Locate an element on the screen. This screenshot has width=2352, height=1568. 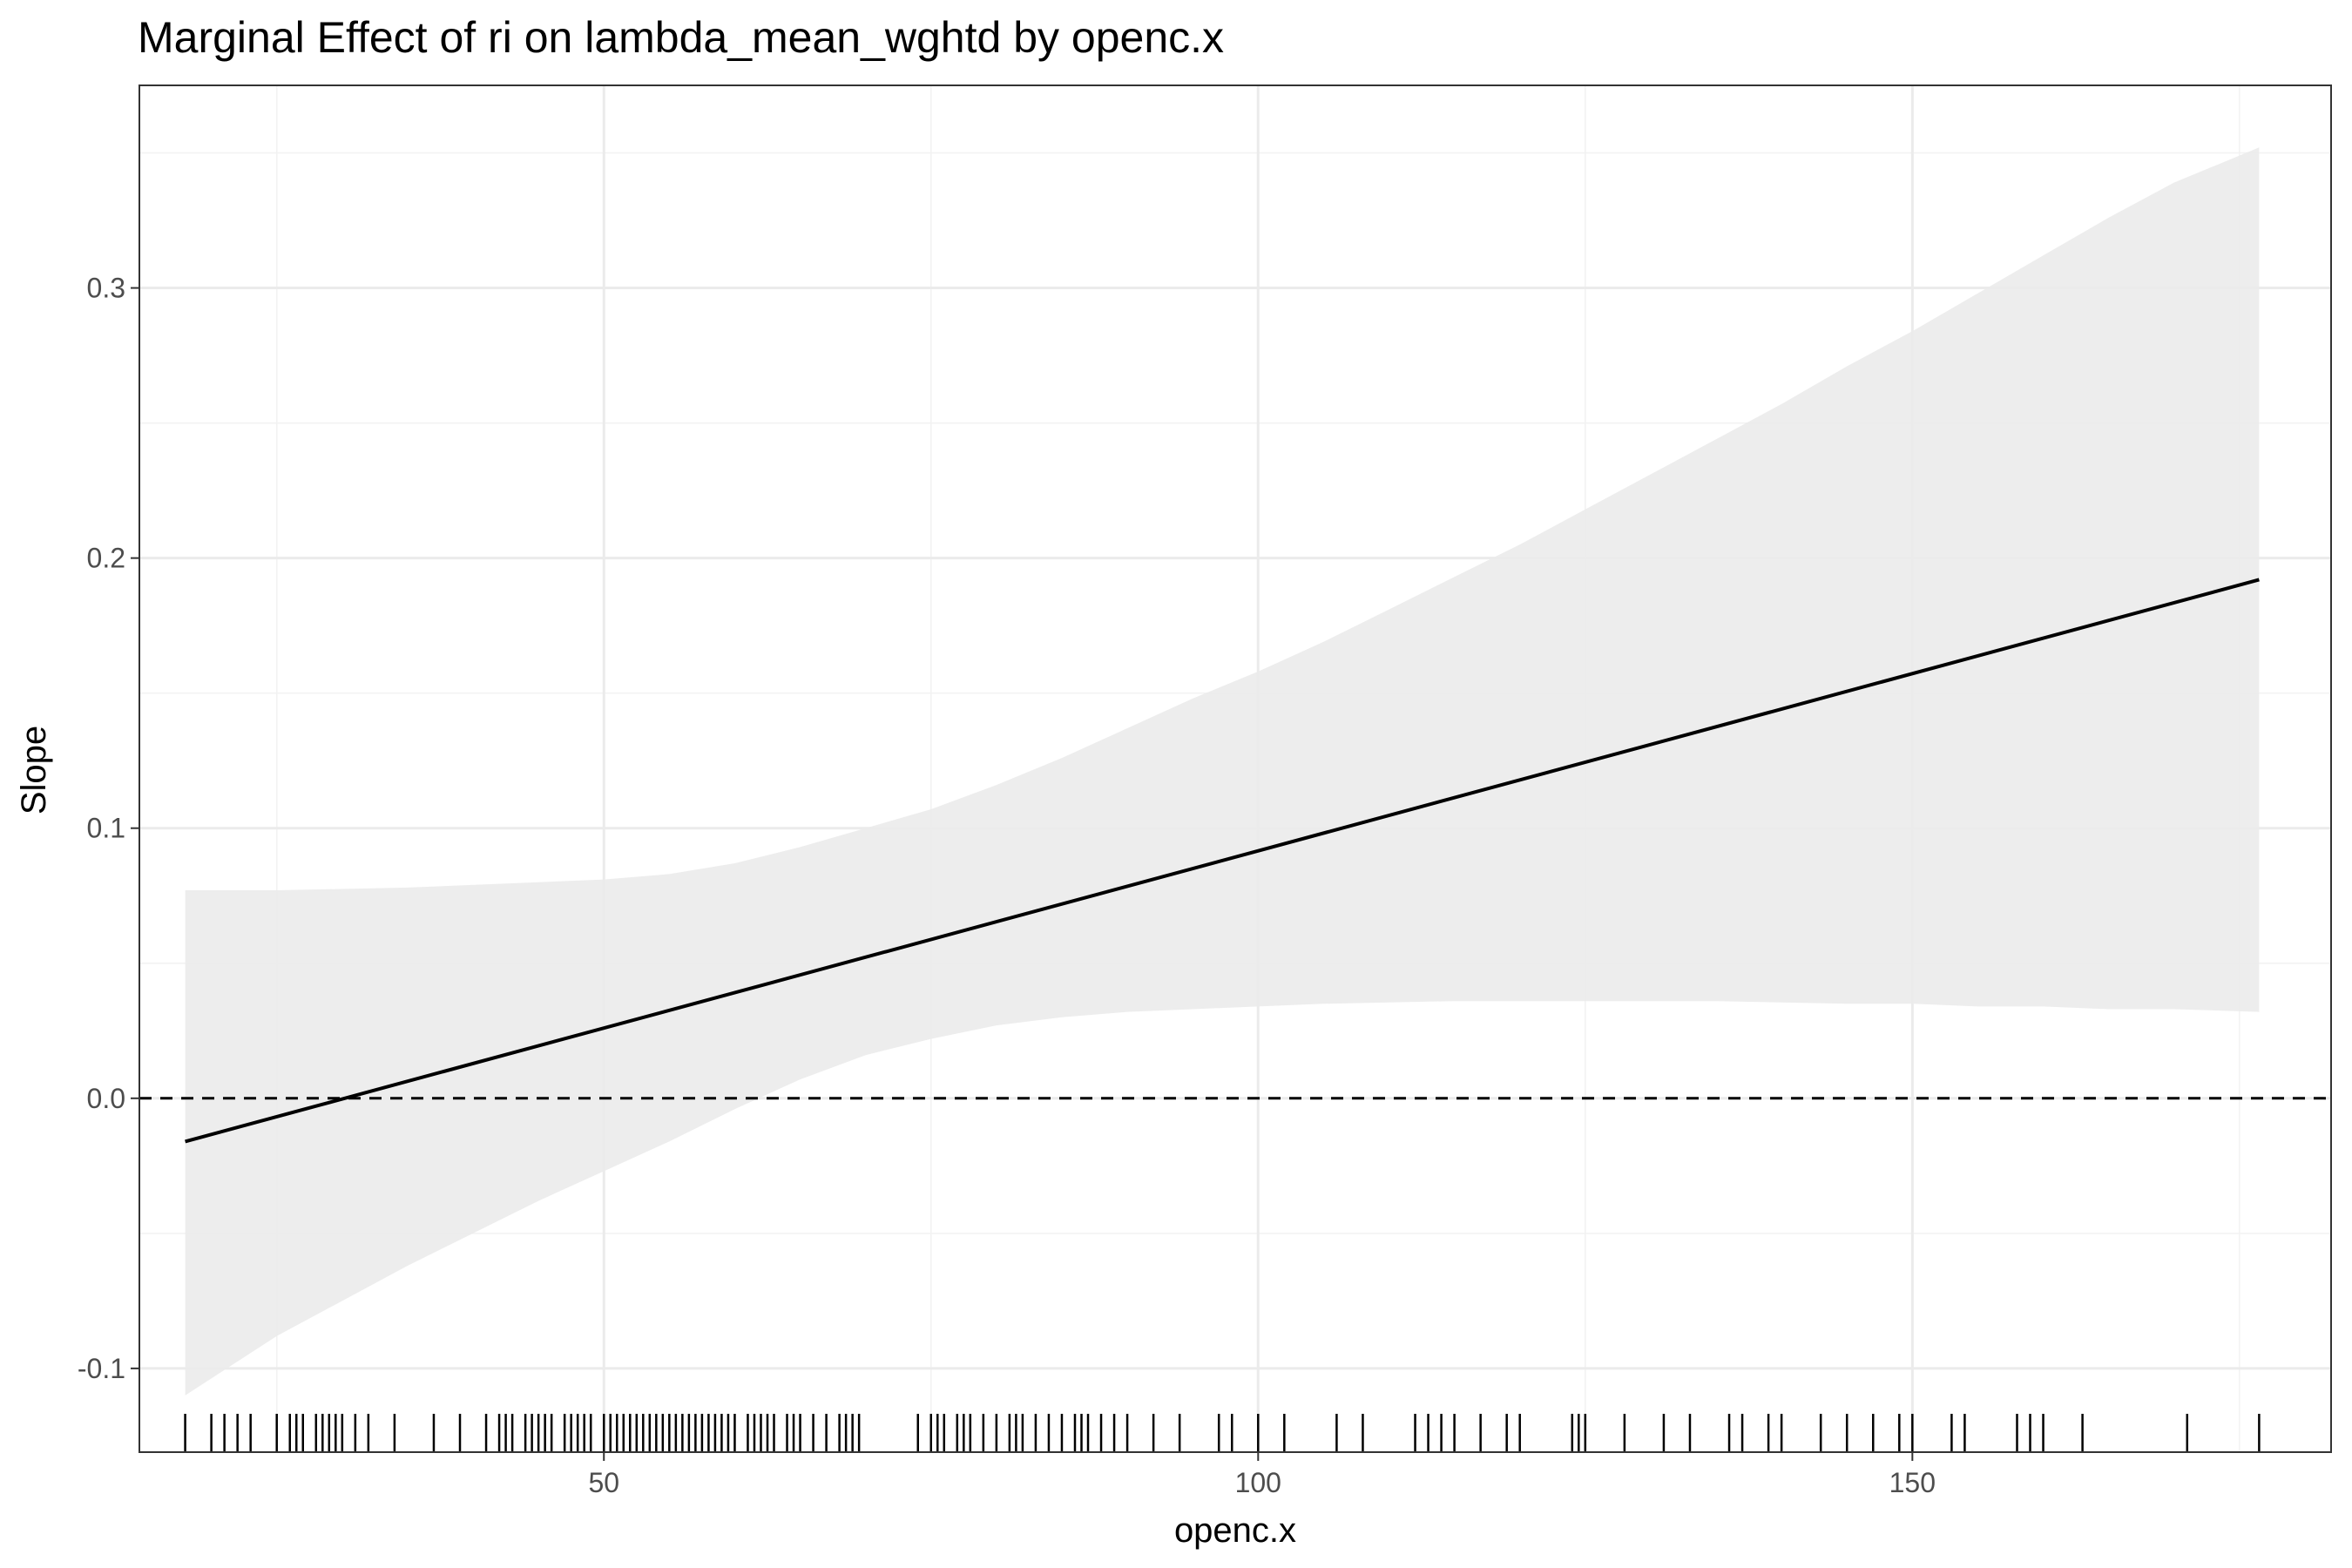
x-tick-label: 150 is located at coordinates (1912, 1482).